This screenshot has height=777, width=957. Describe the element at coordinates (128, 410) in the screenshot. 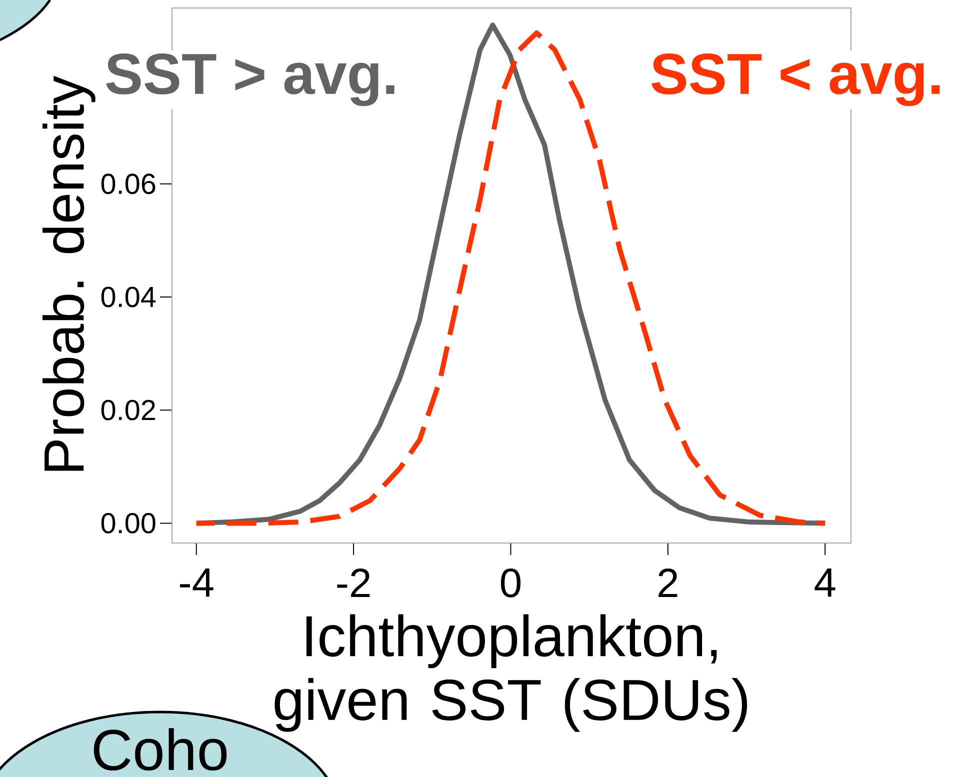

I see `y-tick-label: 0.02` at that location.